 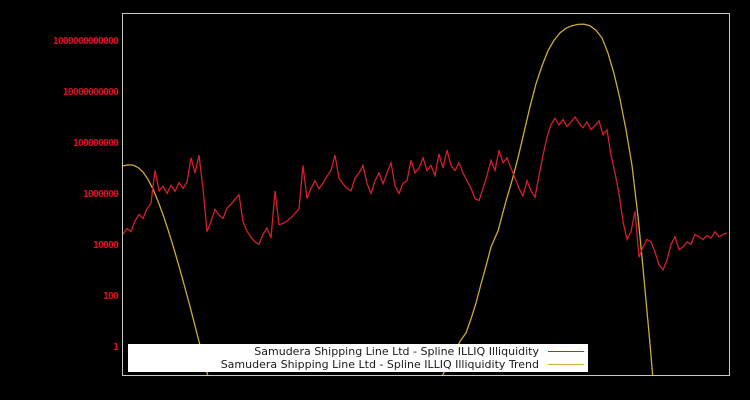 I want to click on y-tick-label: 100000000, so click(x=95, y=143).